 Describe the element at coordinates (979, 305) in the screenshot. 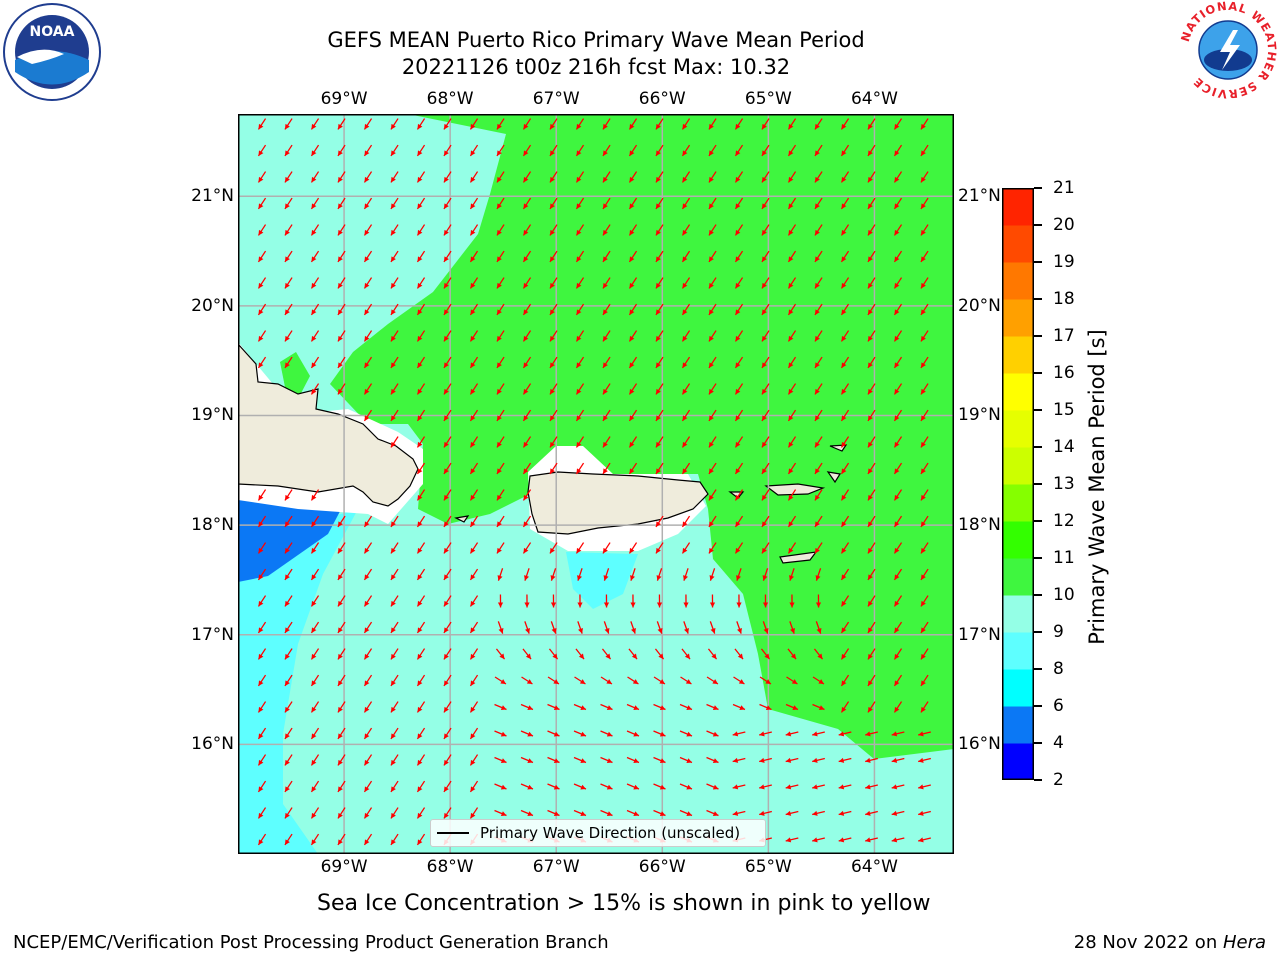

I see `lat-tick-right: 20°N` at that location.